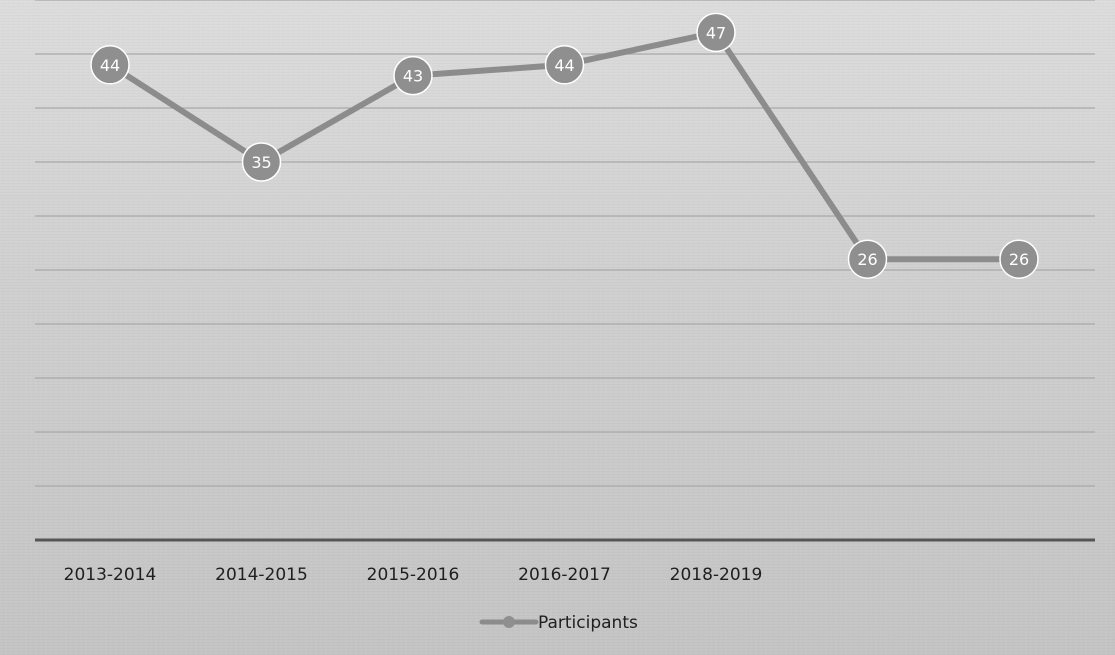  I want to click on x-tick-label: 2014-2015, so click(261, 575).